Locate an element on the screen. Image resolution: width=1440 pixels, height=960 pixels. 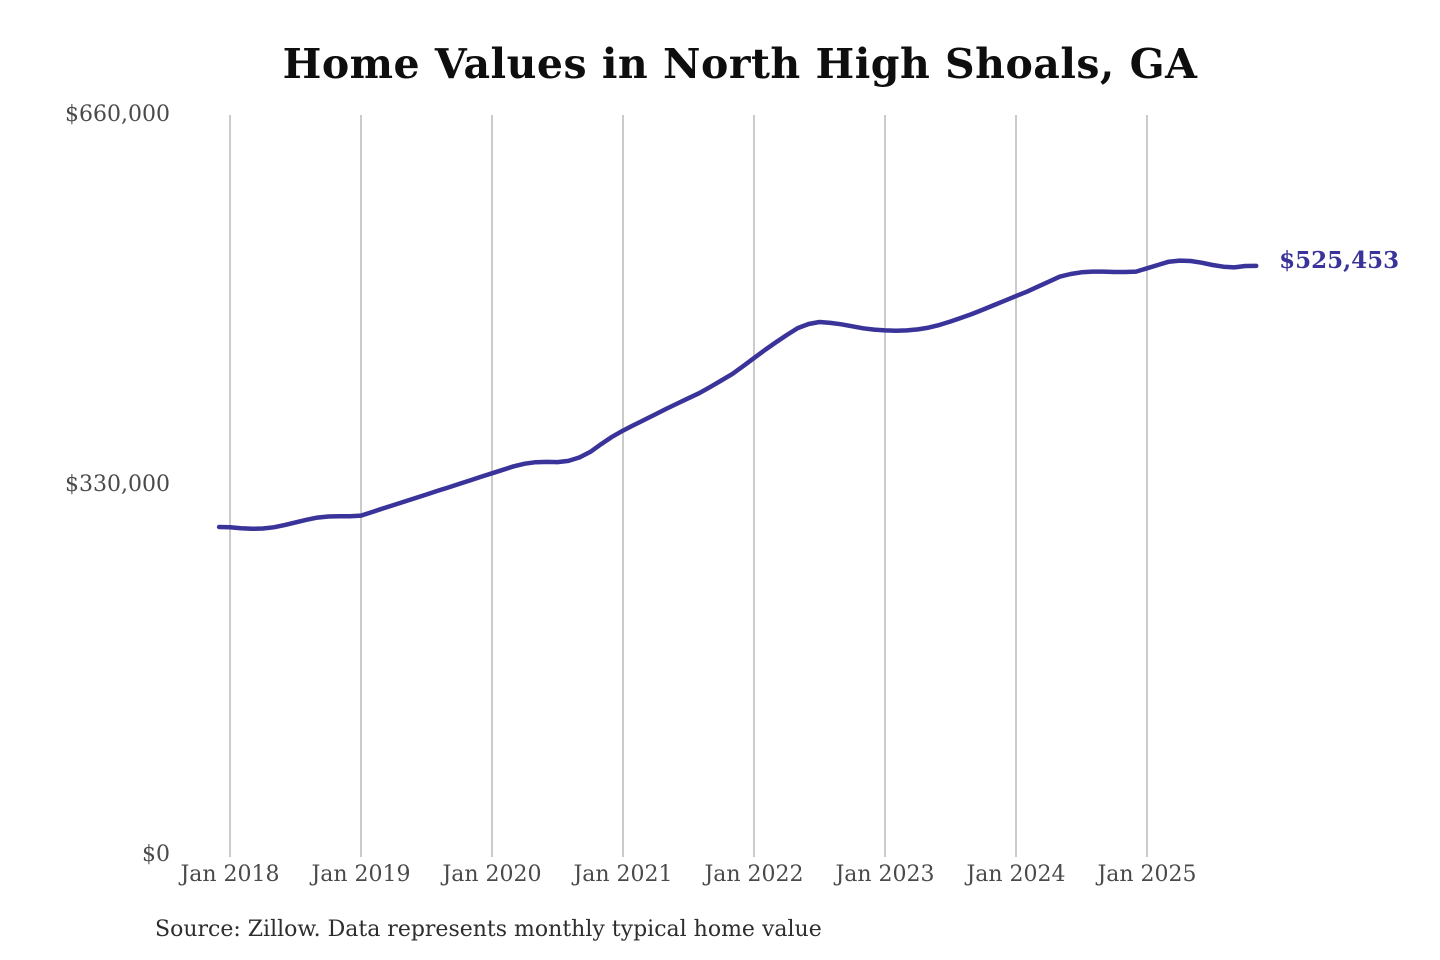
latest-value-label: $525,453 is located at coordinates (1339, 260).